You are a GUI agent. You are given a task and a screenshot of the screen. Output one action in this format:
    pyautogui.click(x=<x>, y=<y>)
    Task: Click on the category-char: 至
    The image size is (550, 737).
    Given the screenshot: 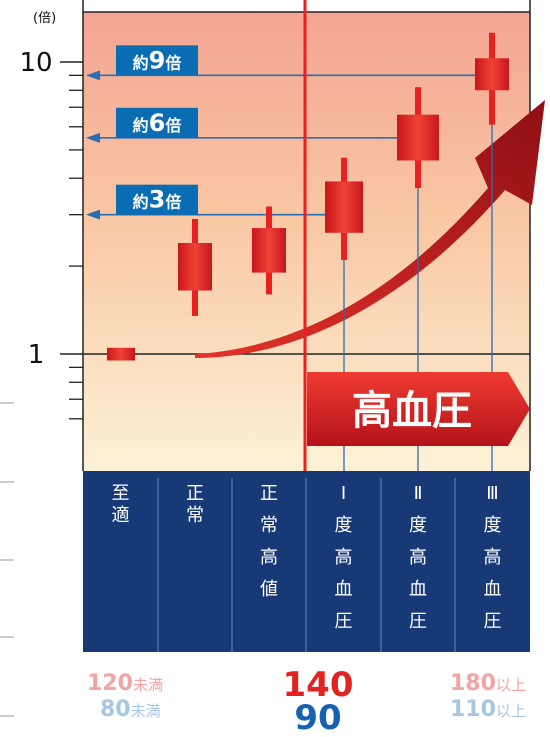 What is the action you would take?
    pyautogui.click(x=121, y=493)
    